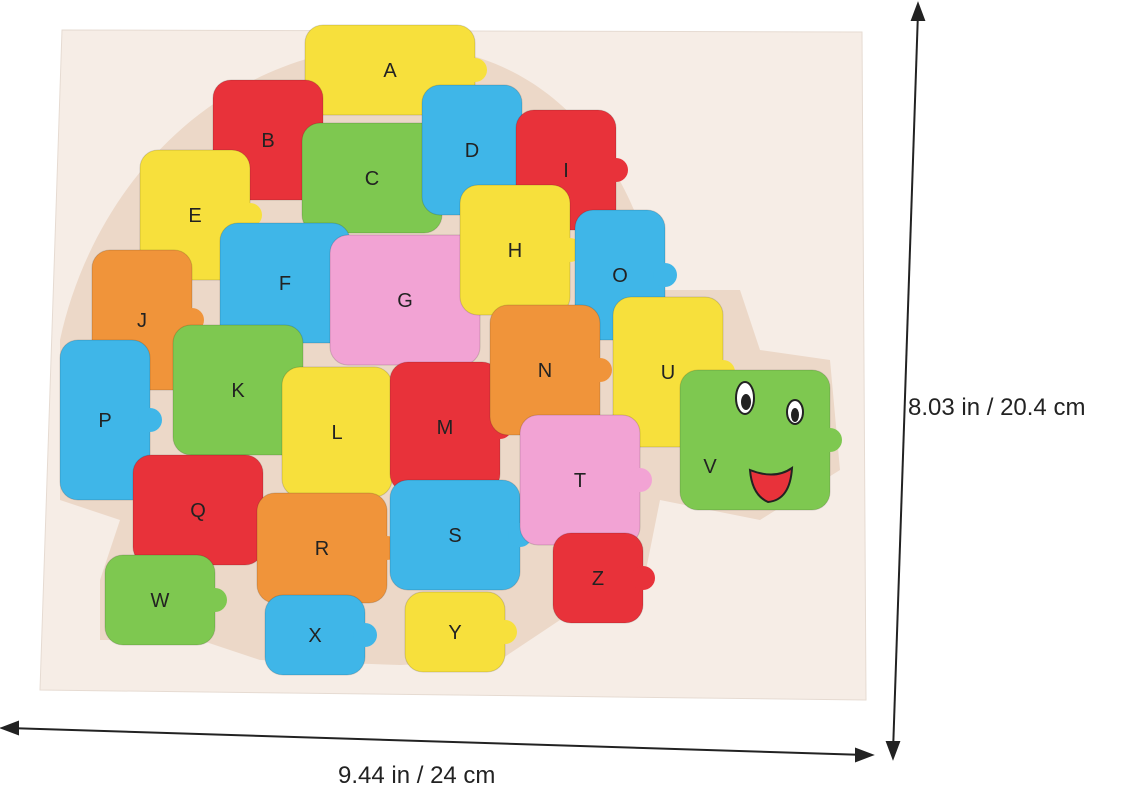  What do you see at coordinates (580, 481) in the screenshot?
I see `piece-letter: T` at bounding box center [580, 481].